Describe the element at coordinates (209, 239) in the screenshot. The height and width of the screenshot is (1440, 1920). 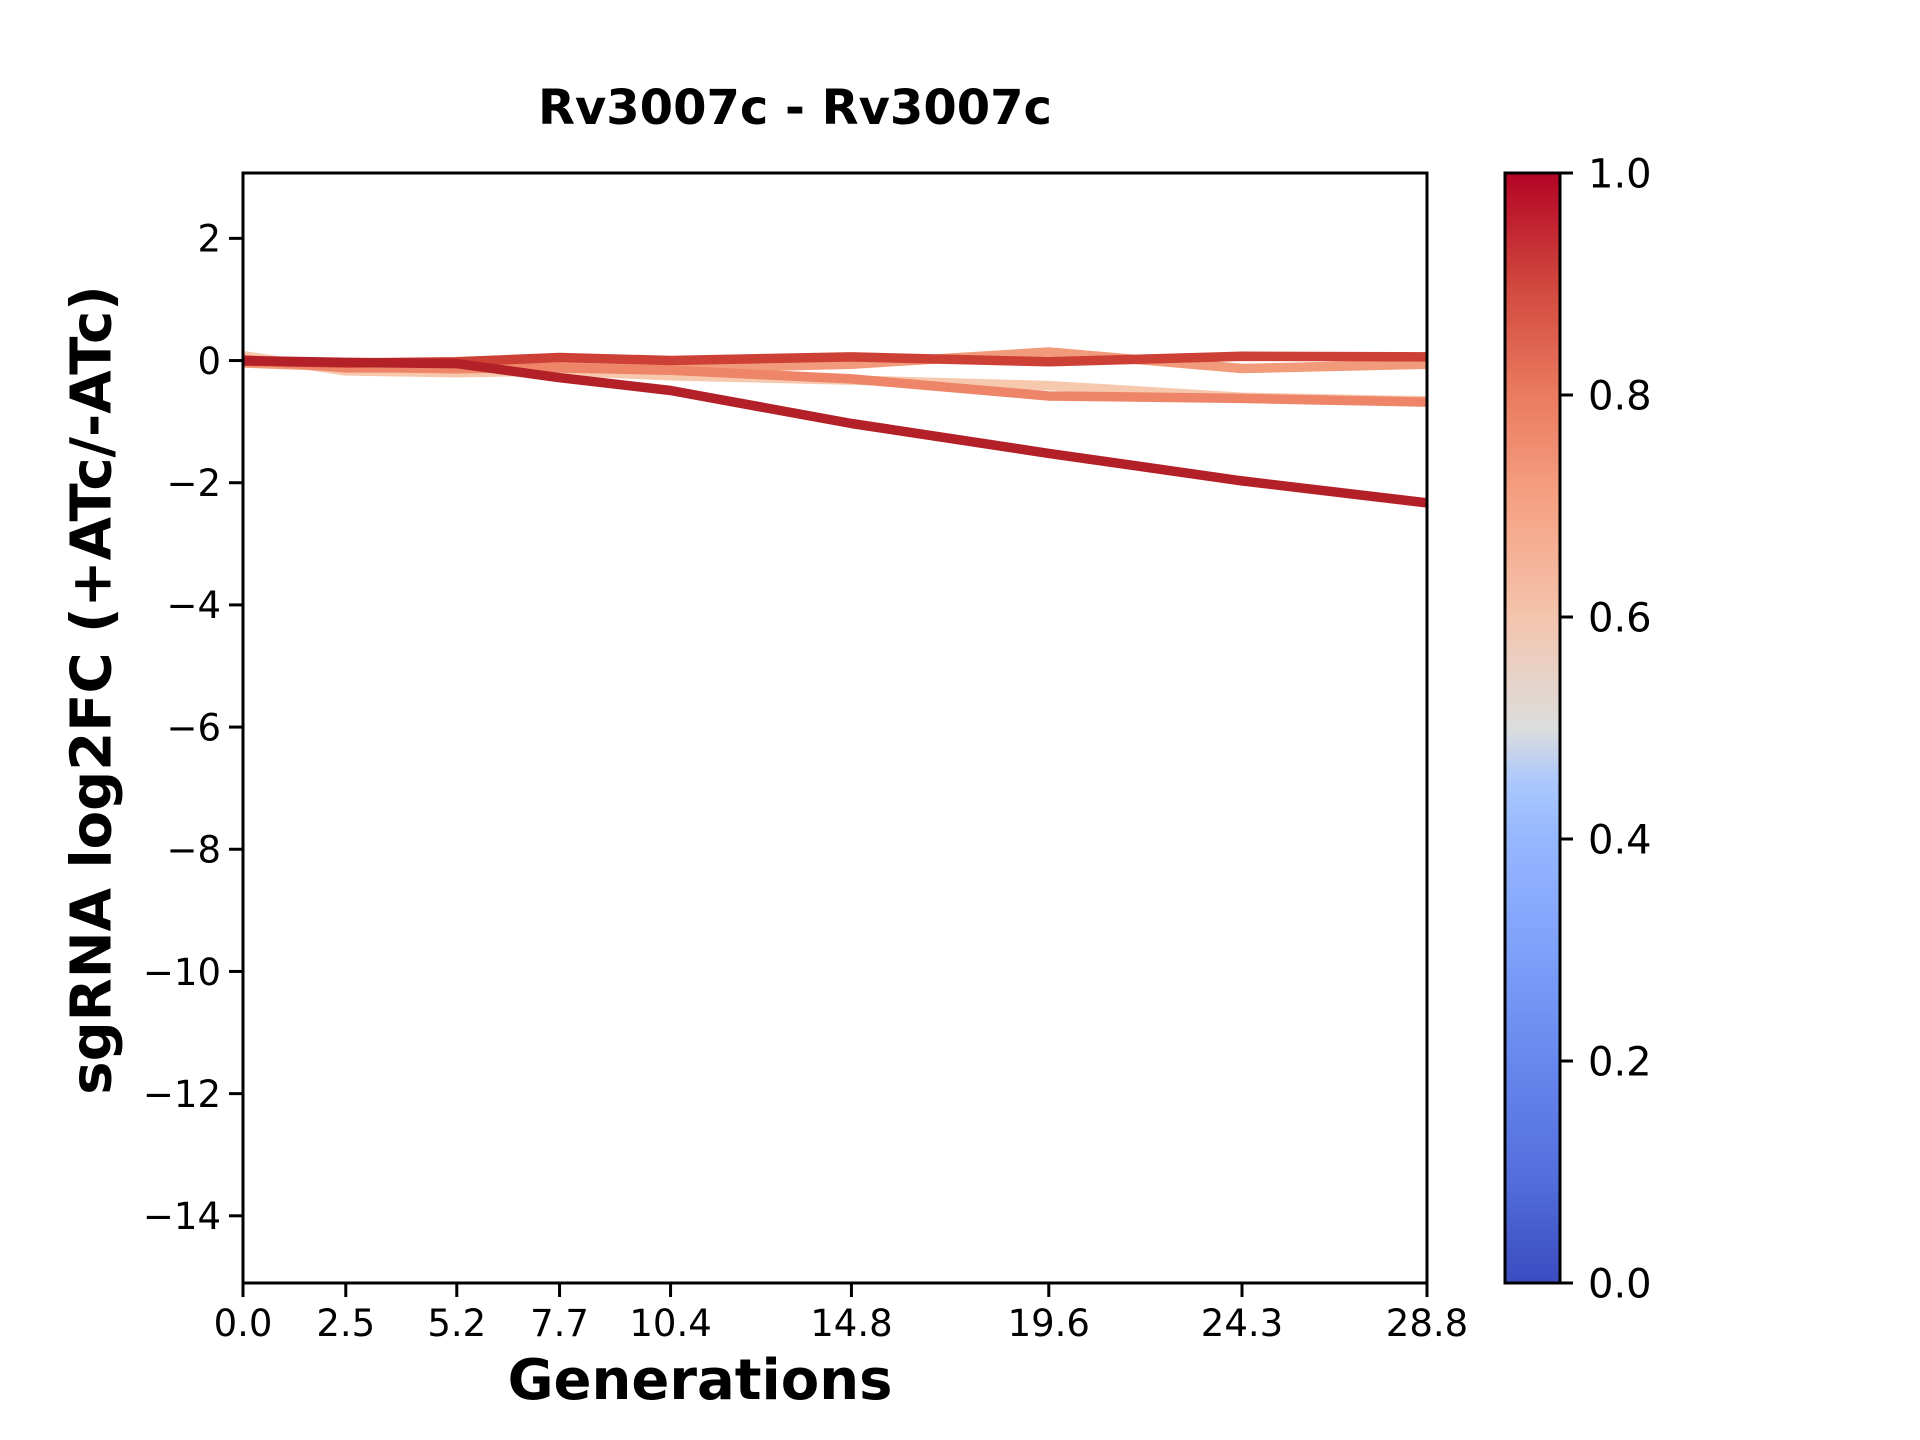
I see `y-tick-label: 2` at that location.